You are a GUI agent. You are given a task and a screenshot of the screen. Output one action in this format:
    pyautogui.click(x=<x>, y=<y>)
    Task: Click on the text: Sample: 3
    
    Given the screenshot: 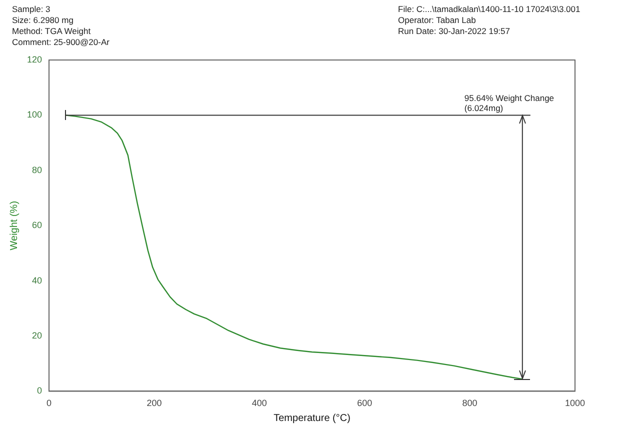 What is the action you would take?
    pyautogui.click(x=32, y=9)
    